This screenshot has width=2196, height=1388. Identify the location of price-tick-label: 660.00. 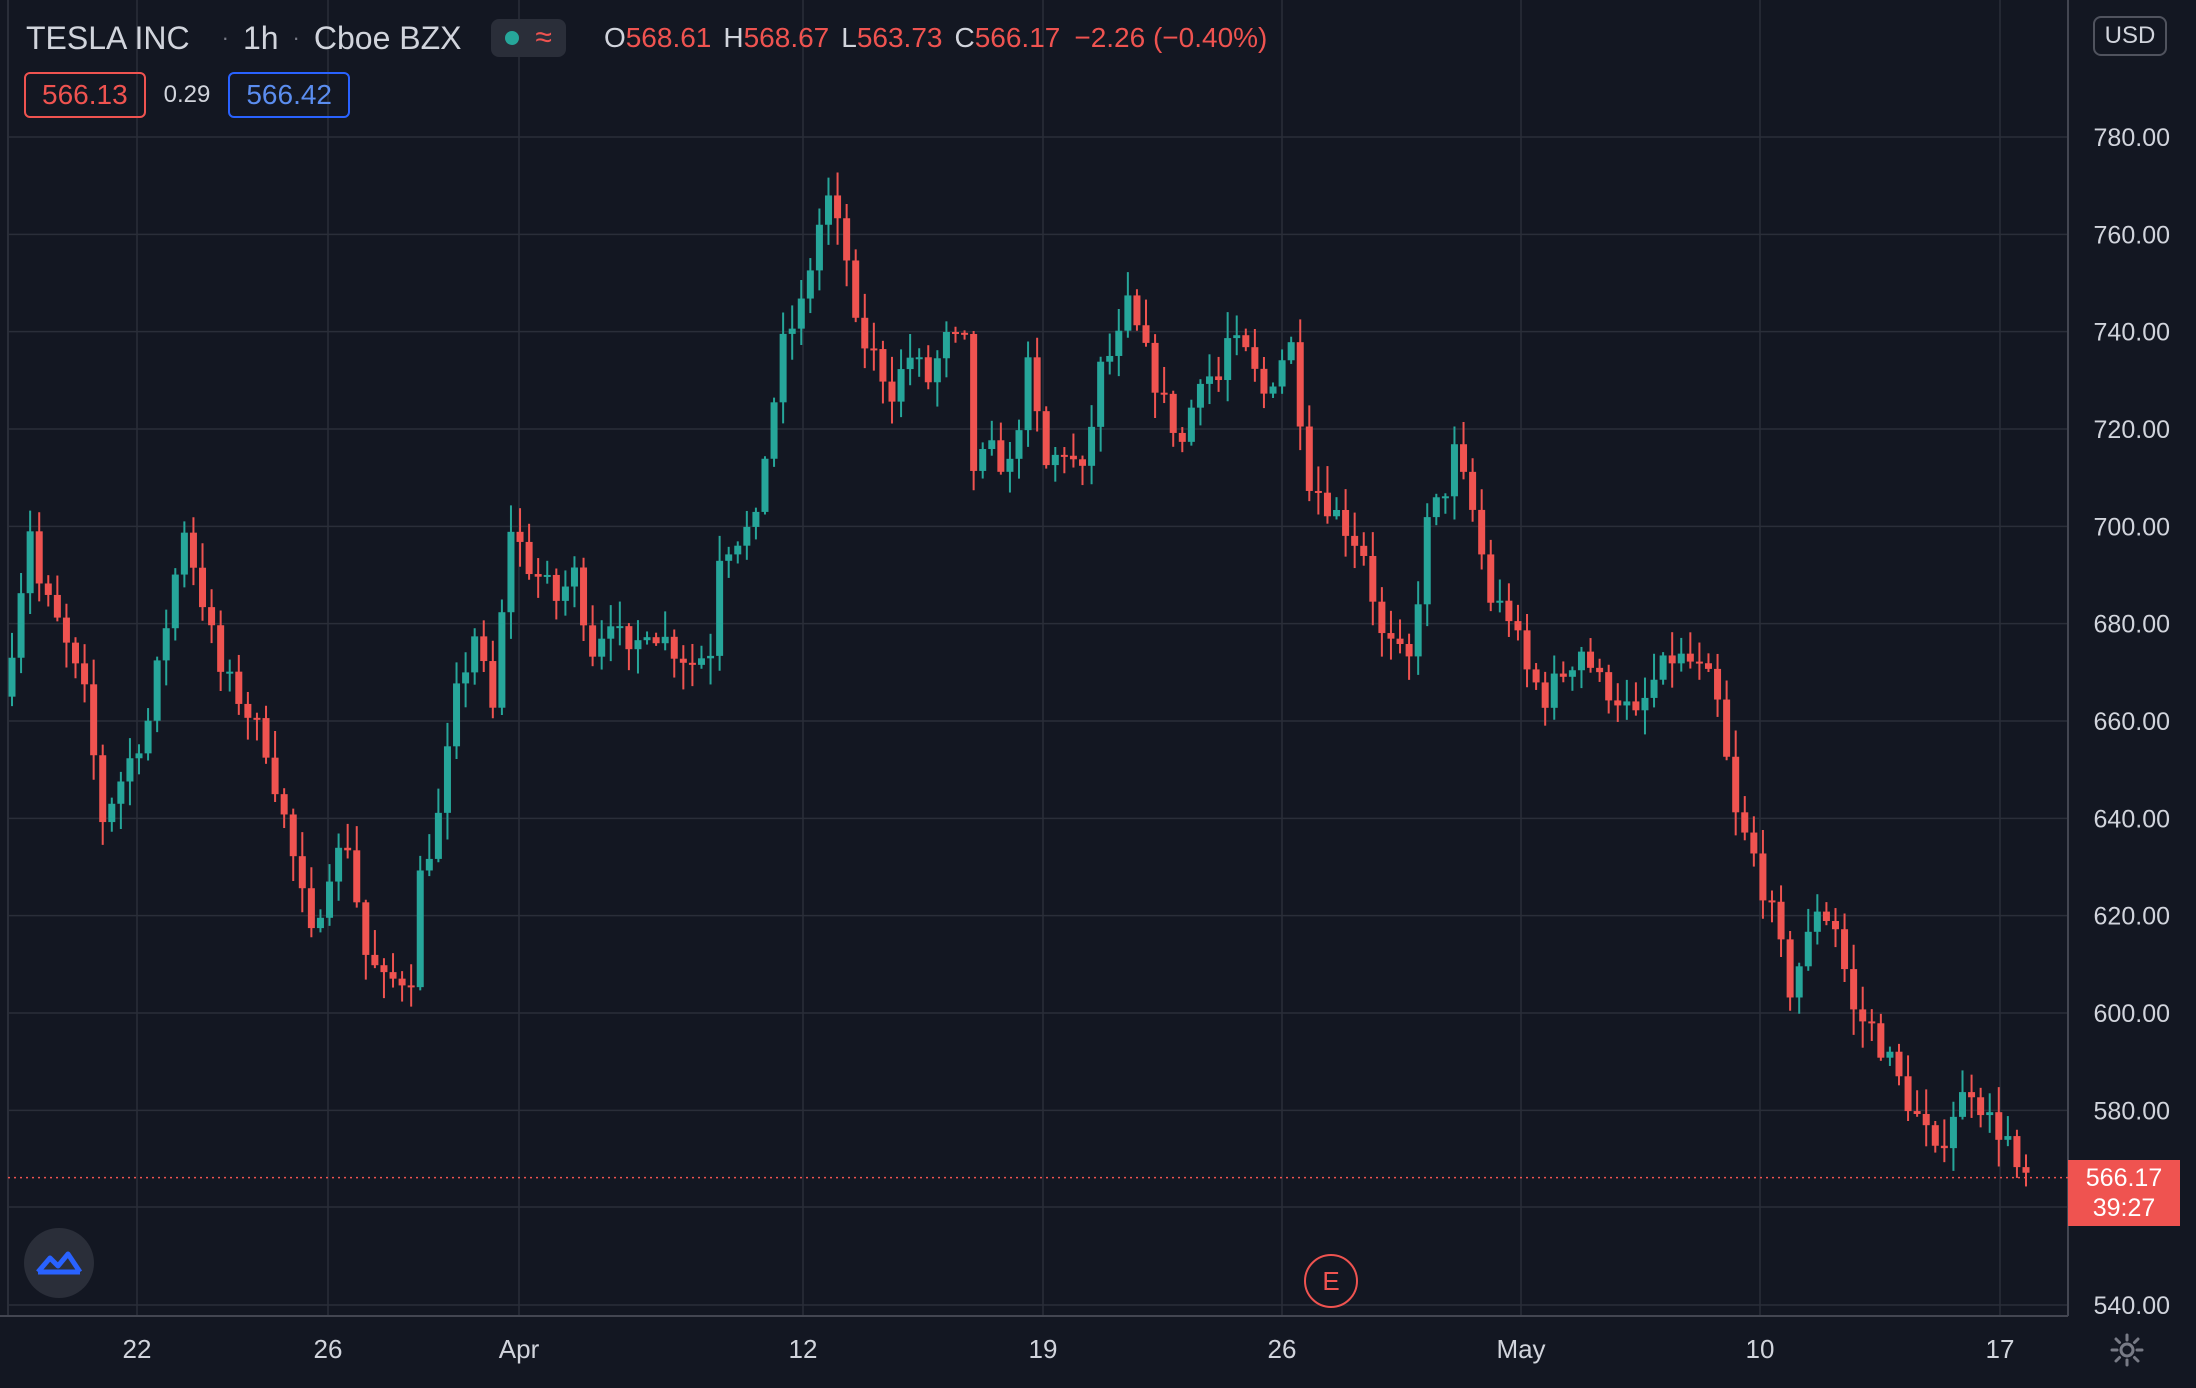
(2132, 722).